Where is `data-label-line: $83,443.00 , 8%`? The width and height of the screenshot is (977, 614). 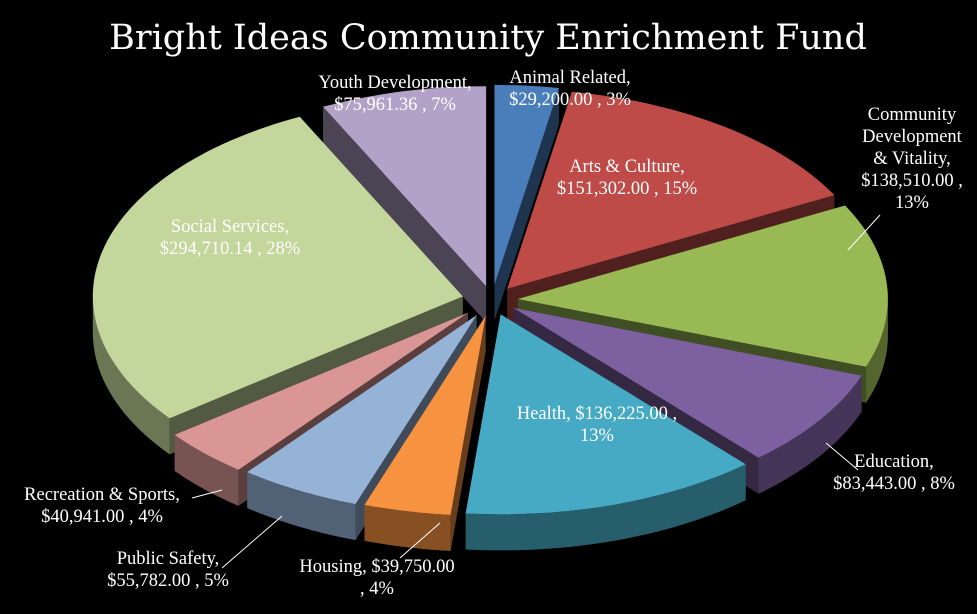
data-label-line: $83,443.00 , 8% is located at coordinates (894, 484).